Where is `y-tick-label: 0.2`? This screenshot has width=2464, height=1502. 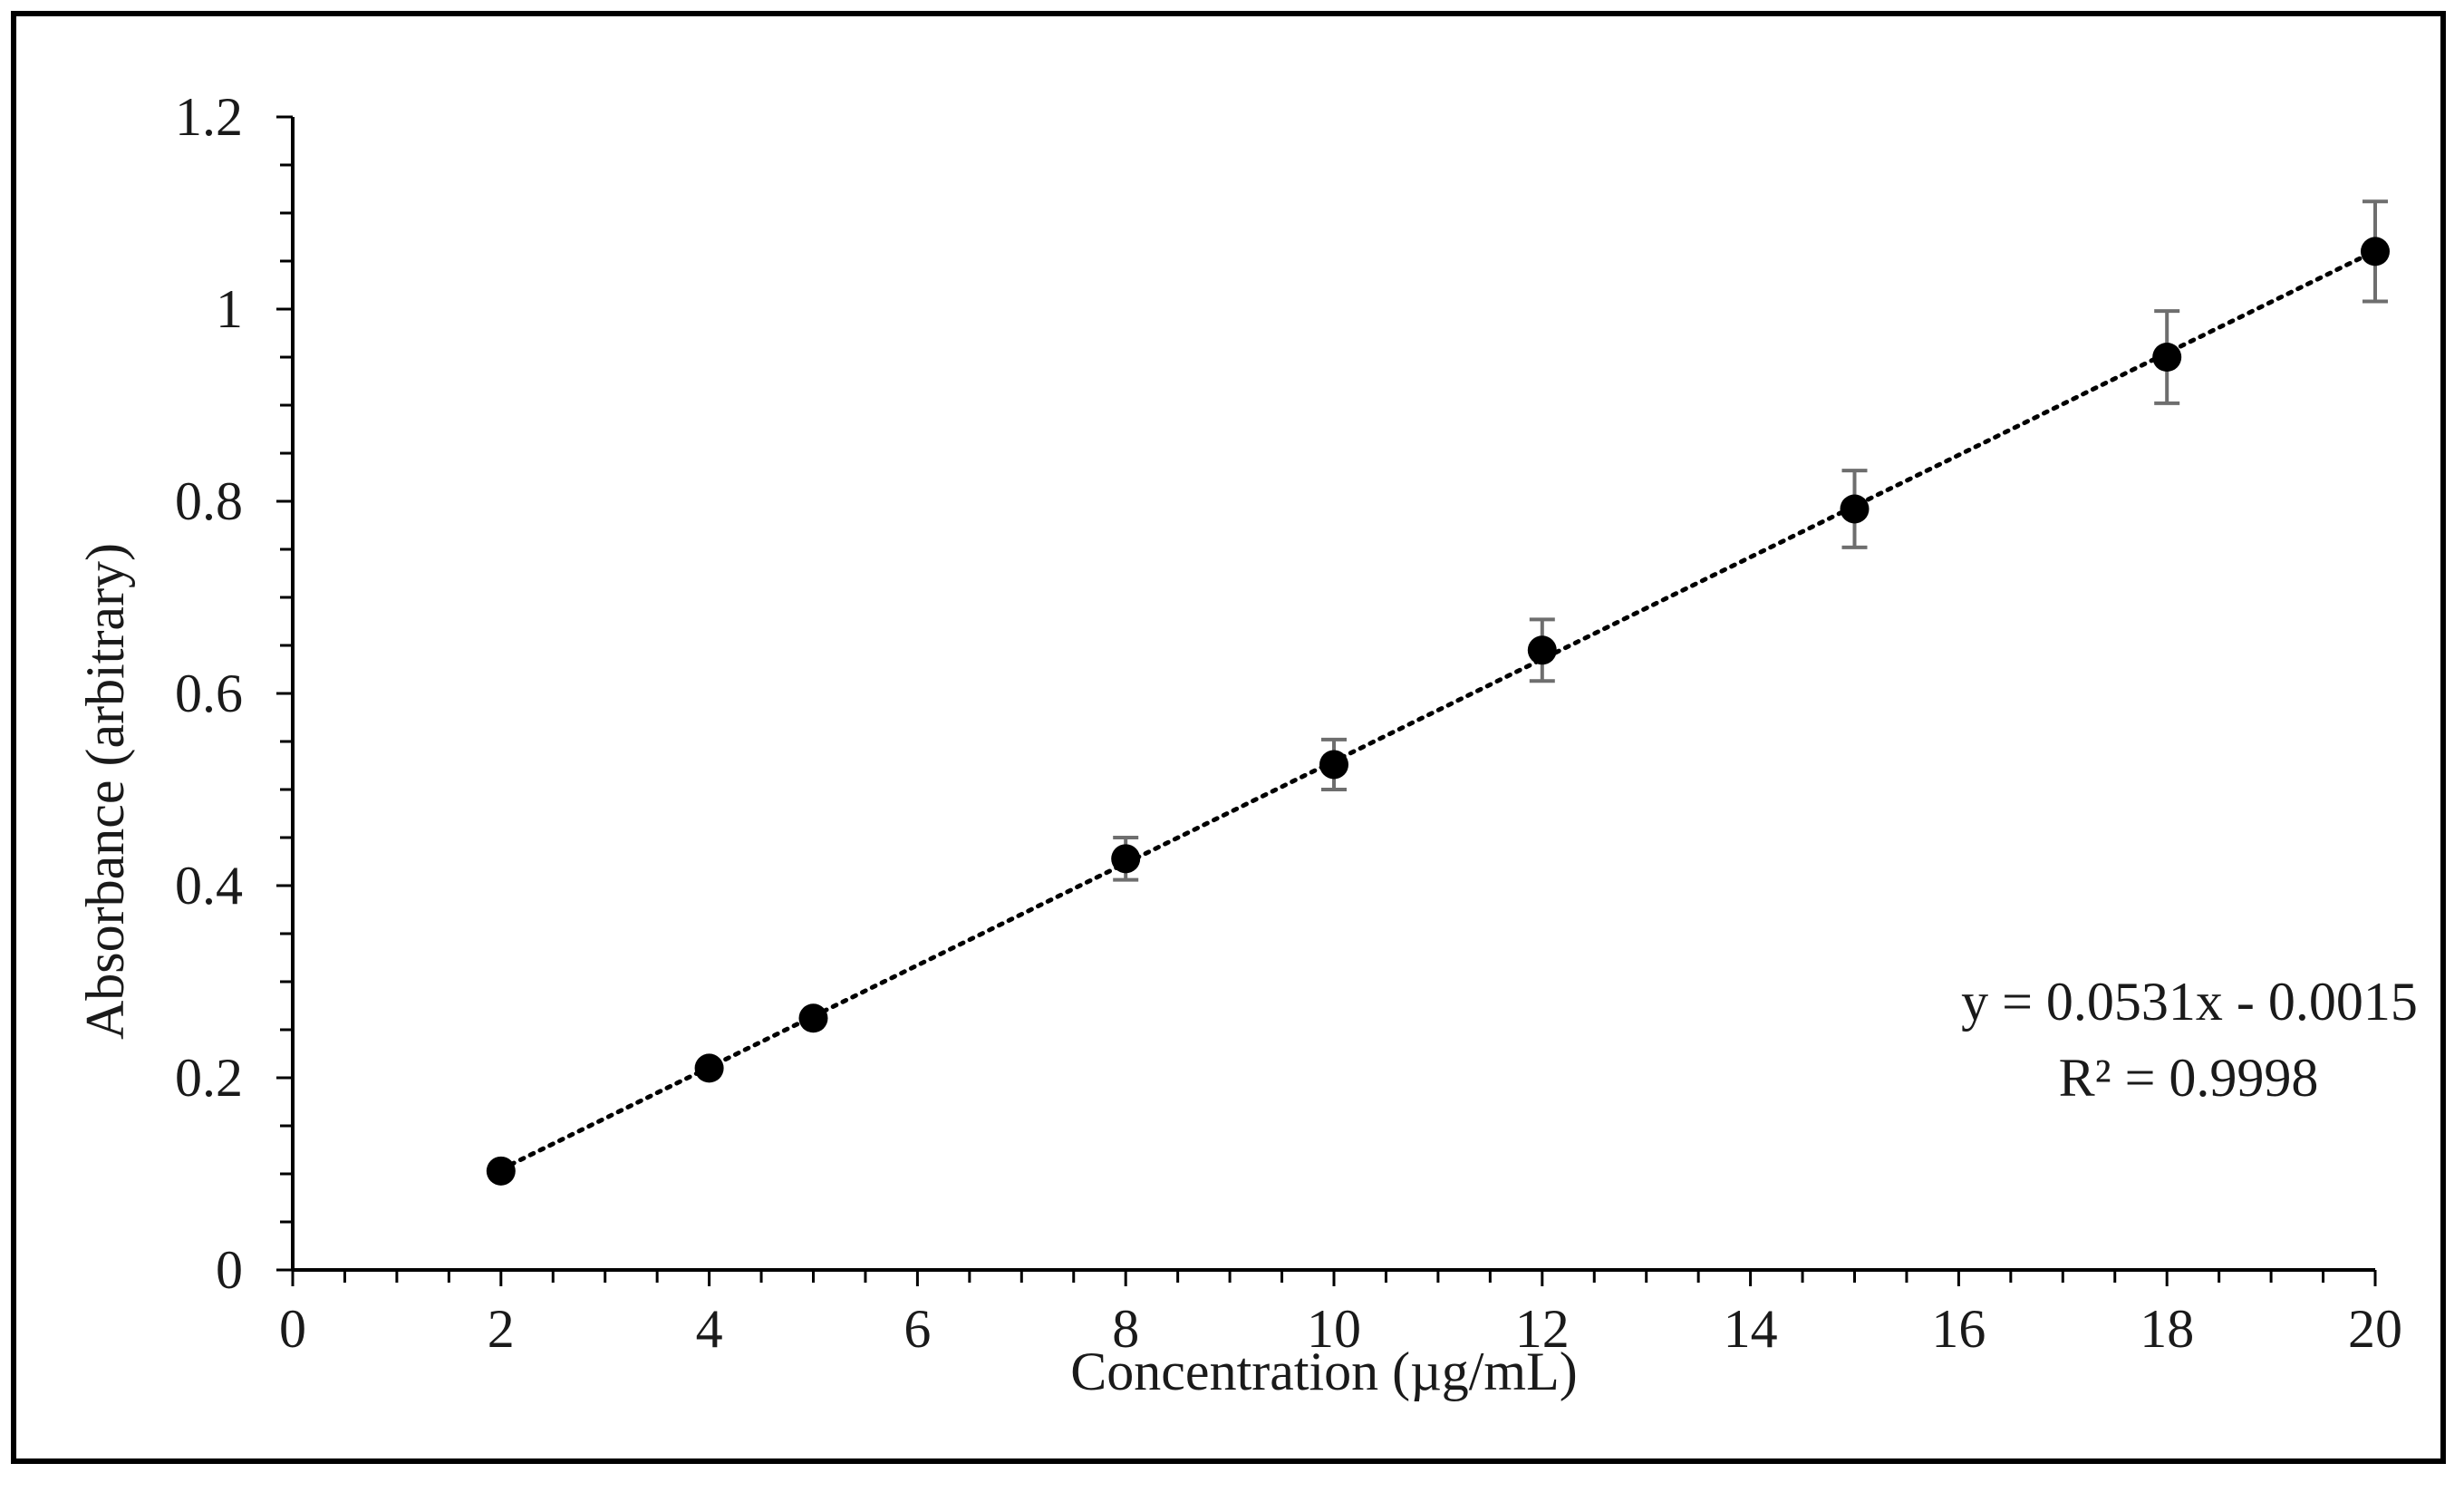 y-tick-label: 0.2 is located at coordinates (209, 1078).